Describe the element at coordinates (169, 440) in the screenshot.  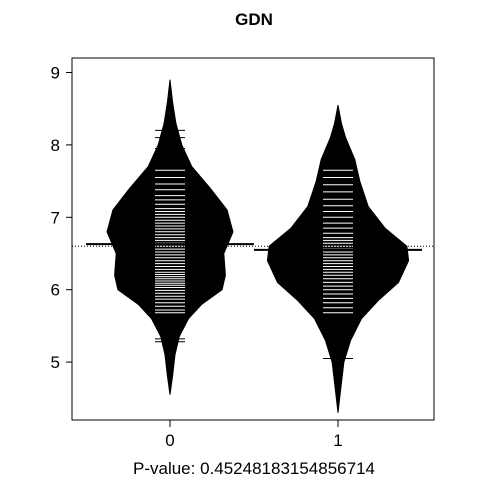
I see `x-tick-label-0: 0` at that location.